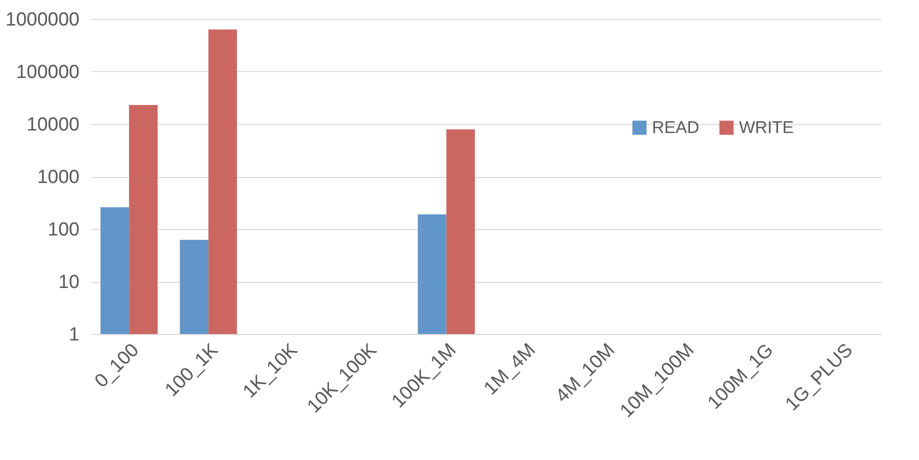 Image resolution: width=919 pixels, height=460 pixels. Describe the element at coordinates (48, 72) in the screenshot. I see `y-tick-label: 100000` at that location.